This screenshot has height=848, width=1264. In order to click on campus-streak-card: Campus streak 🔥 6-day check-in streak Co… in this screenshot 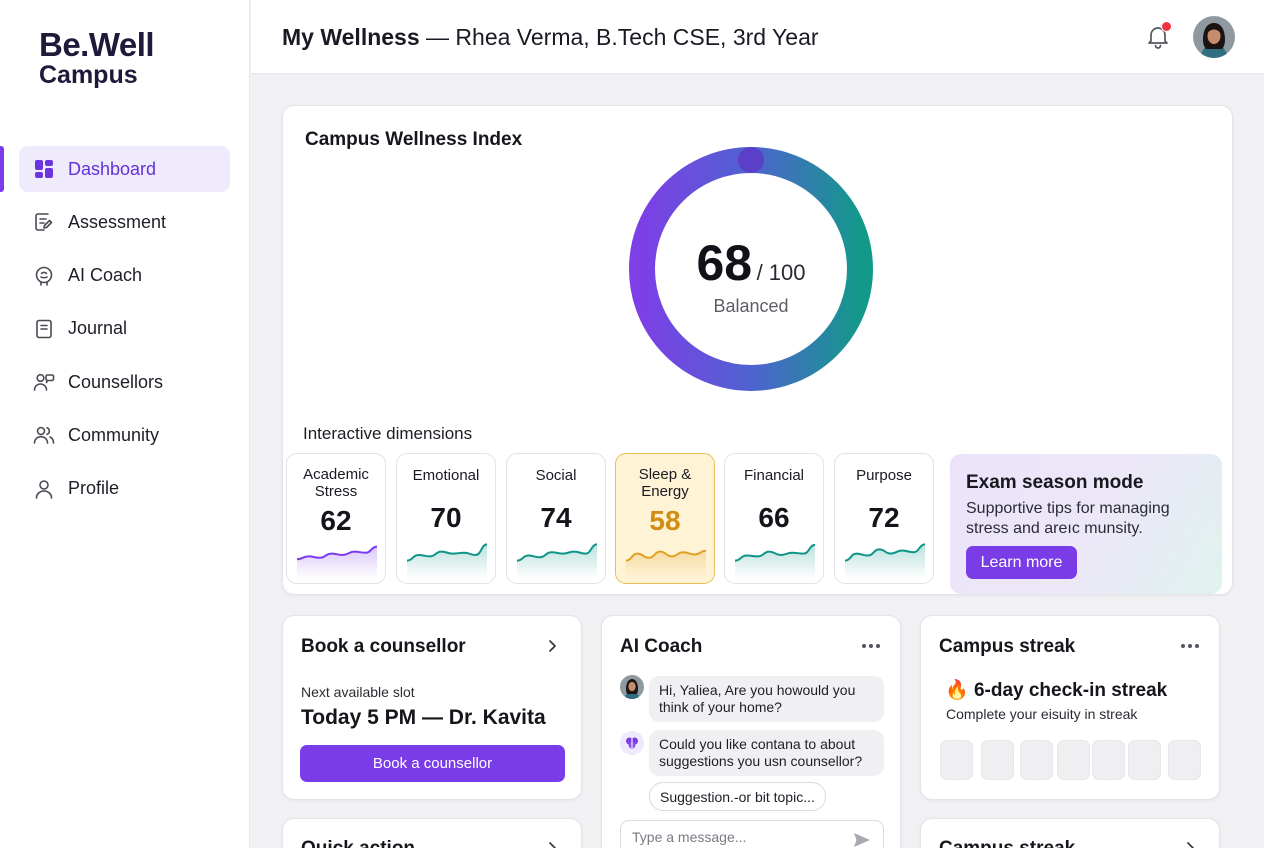, I will do `click(1070, 707)`.